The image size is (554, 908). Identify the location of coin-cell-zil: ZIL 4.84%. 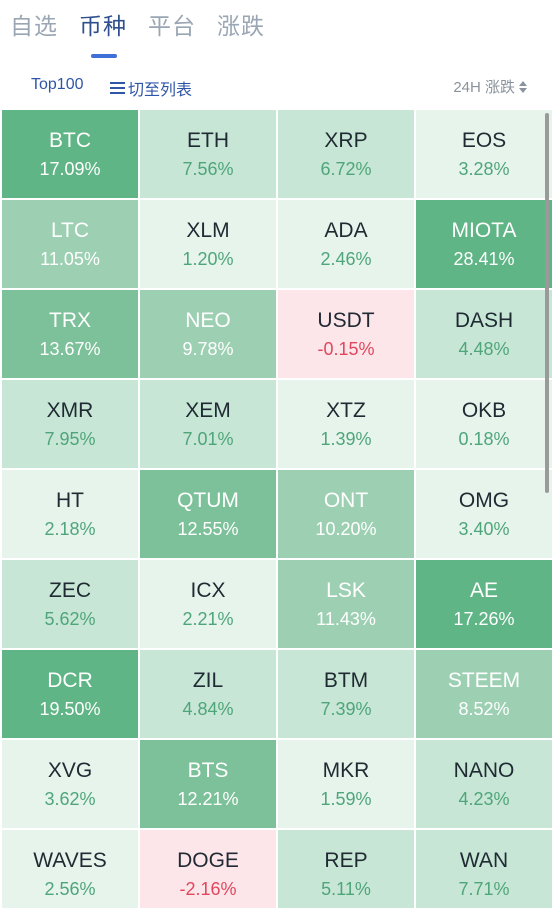
(208, 694).